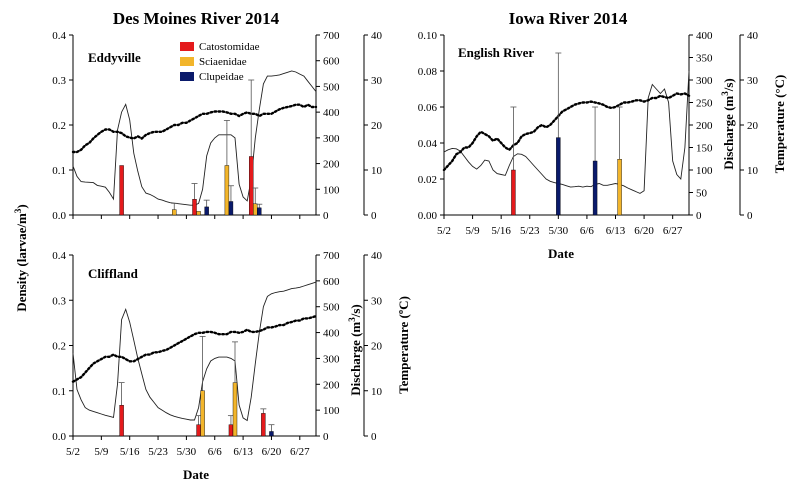 The width and height of the screenshot is (804, 487). What do you see at coordinates (444, 231) in the screenshot?
I see `english-river-x-tick-label: 5/2` at bounding box center [444, 231].